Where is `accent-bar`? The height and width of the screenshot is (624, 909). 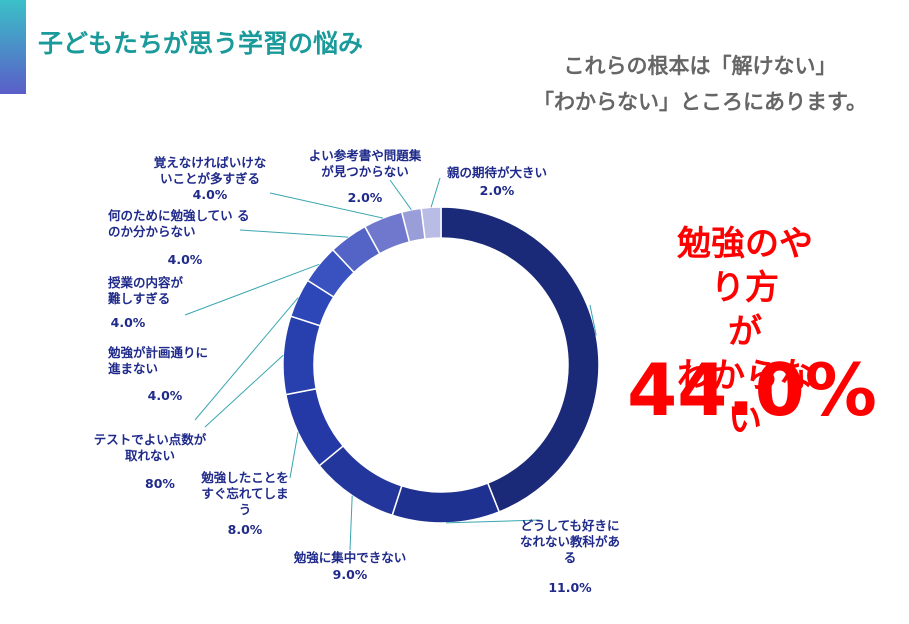
accent-bar is located at coordinates (13, 47).